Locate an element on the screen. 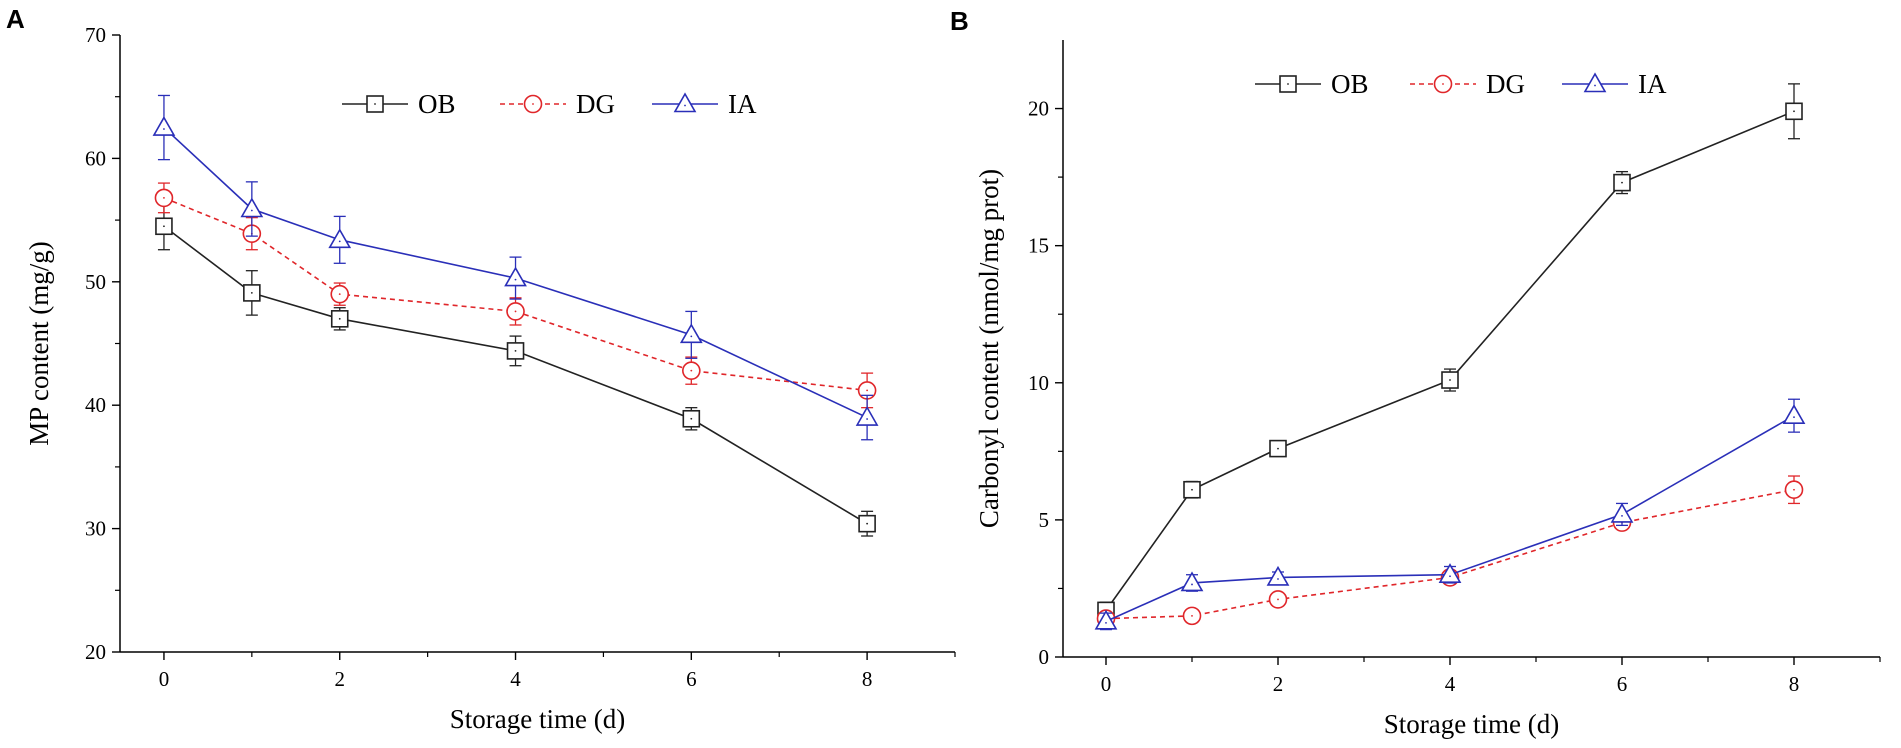  legend-item-ob: OB is located at coordinates (399, 104).